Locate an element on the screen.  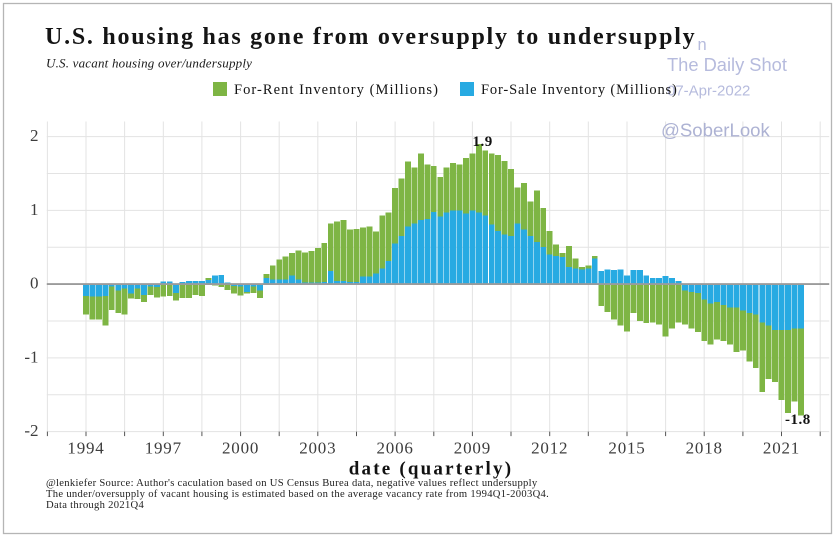
svg-text: 2015 is located at coordinates (626, 448).